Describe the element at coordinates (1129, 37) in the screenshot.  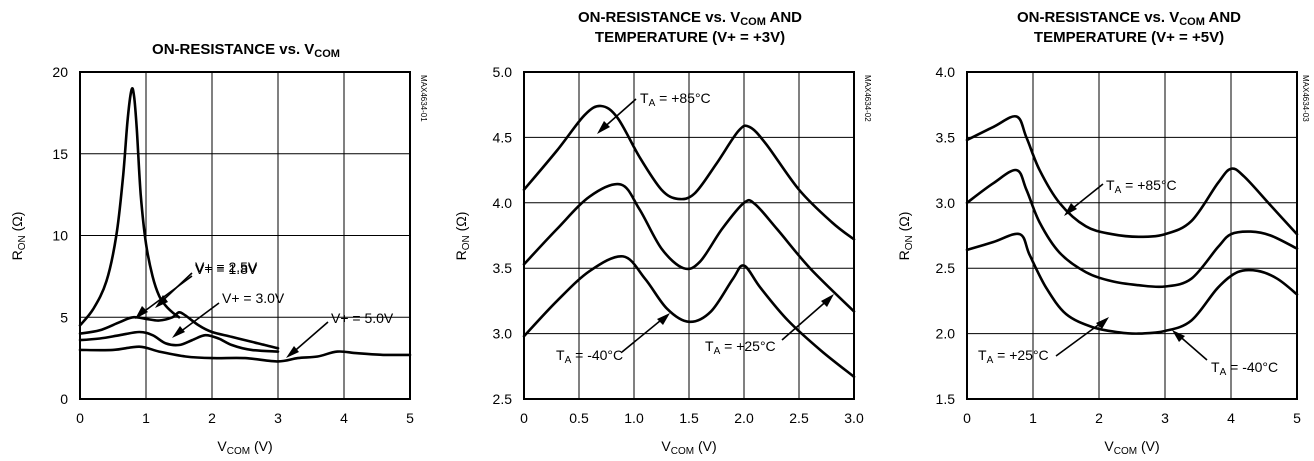
I see `chart-title-line2: TEMPERATURE (V+ = +5V)` at that location.